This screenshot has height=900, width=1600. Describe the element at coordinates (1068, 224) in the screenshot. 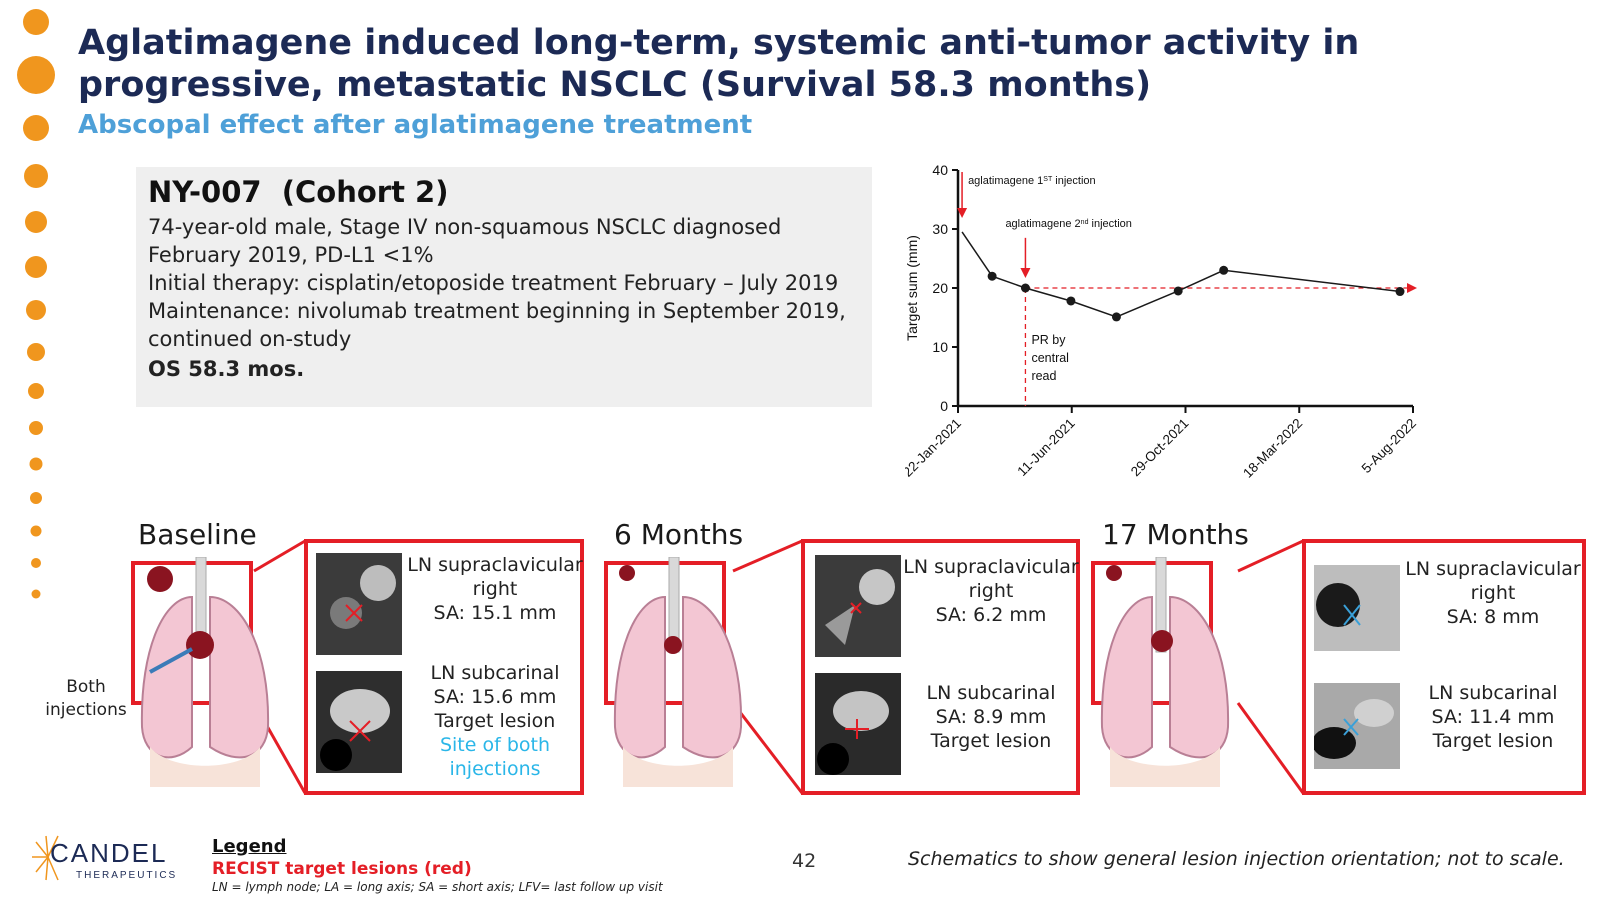

I see `second-injection-label: aglatimagene 2nd injection` at that location.